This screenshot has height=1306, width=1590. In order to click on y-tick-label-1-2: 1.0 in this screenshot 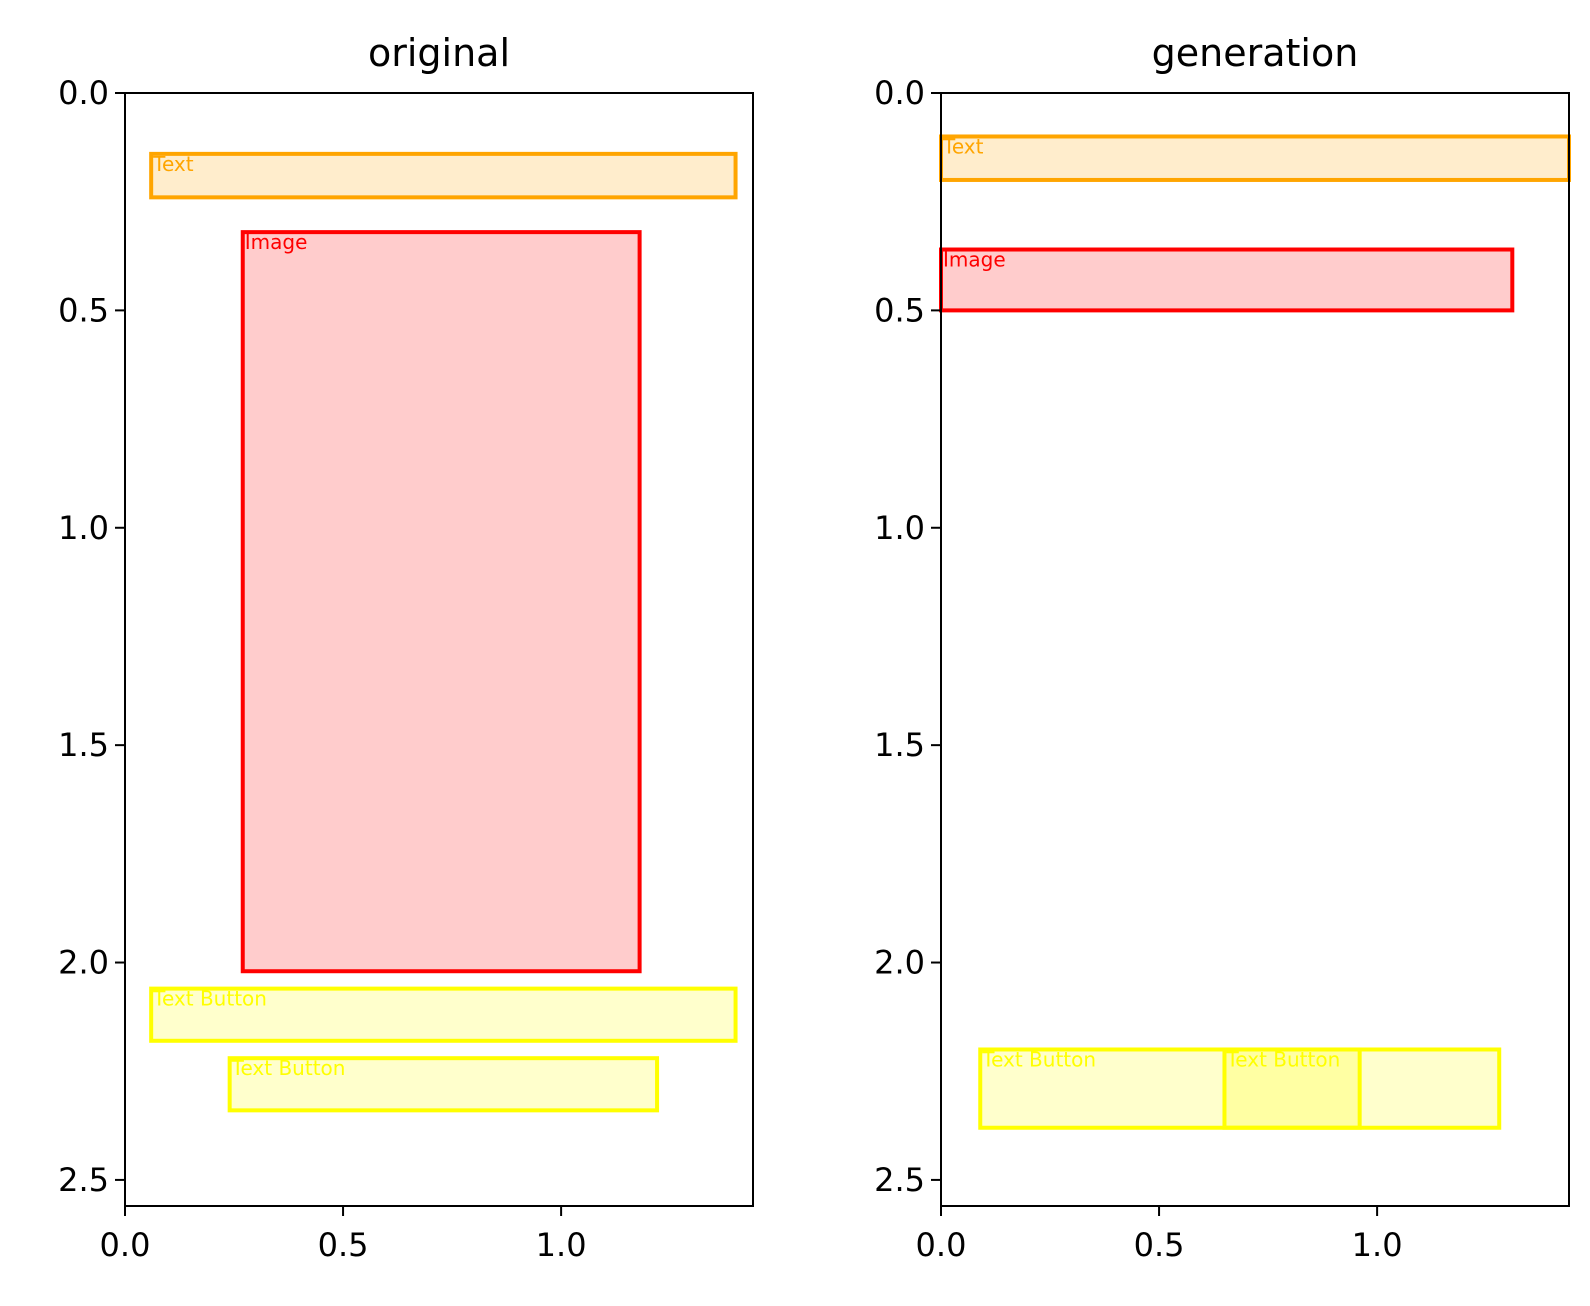, I will do `click(899, 528)`.